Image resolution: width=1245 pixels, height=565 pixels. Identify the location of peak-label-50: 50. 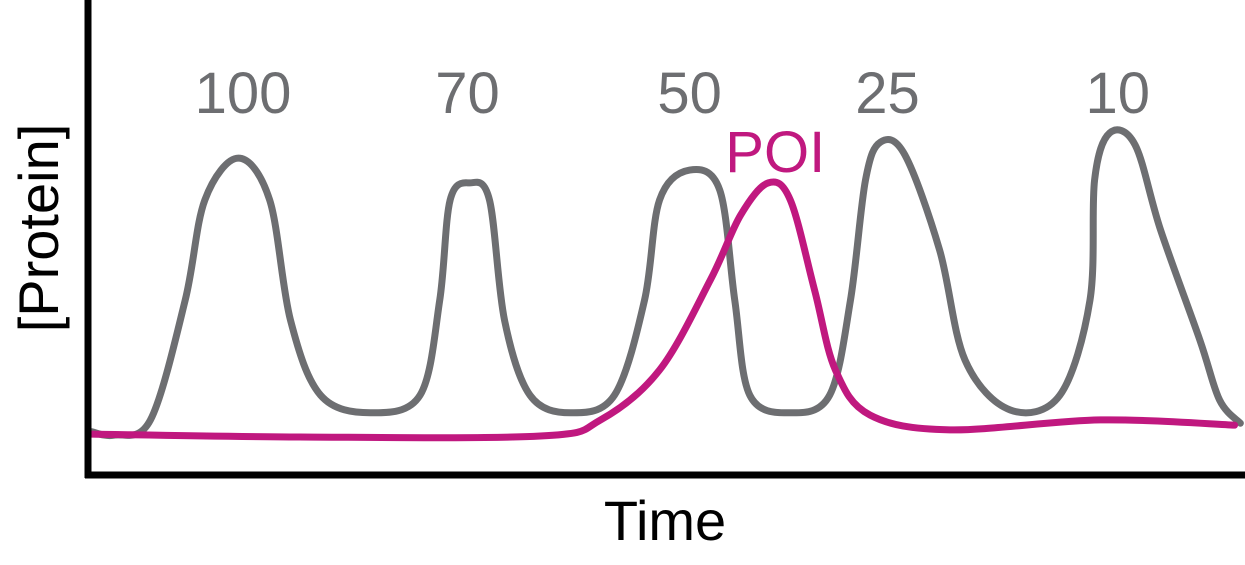
(689, 93).